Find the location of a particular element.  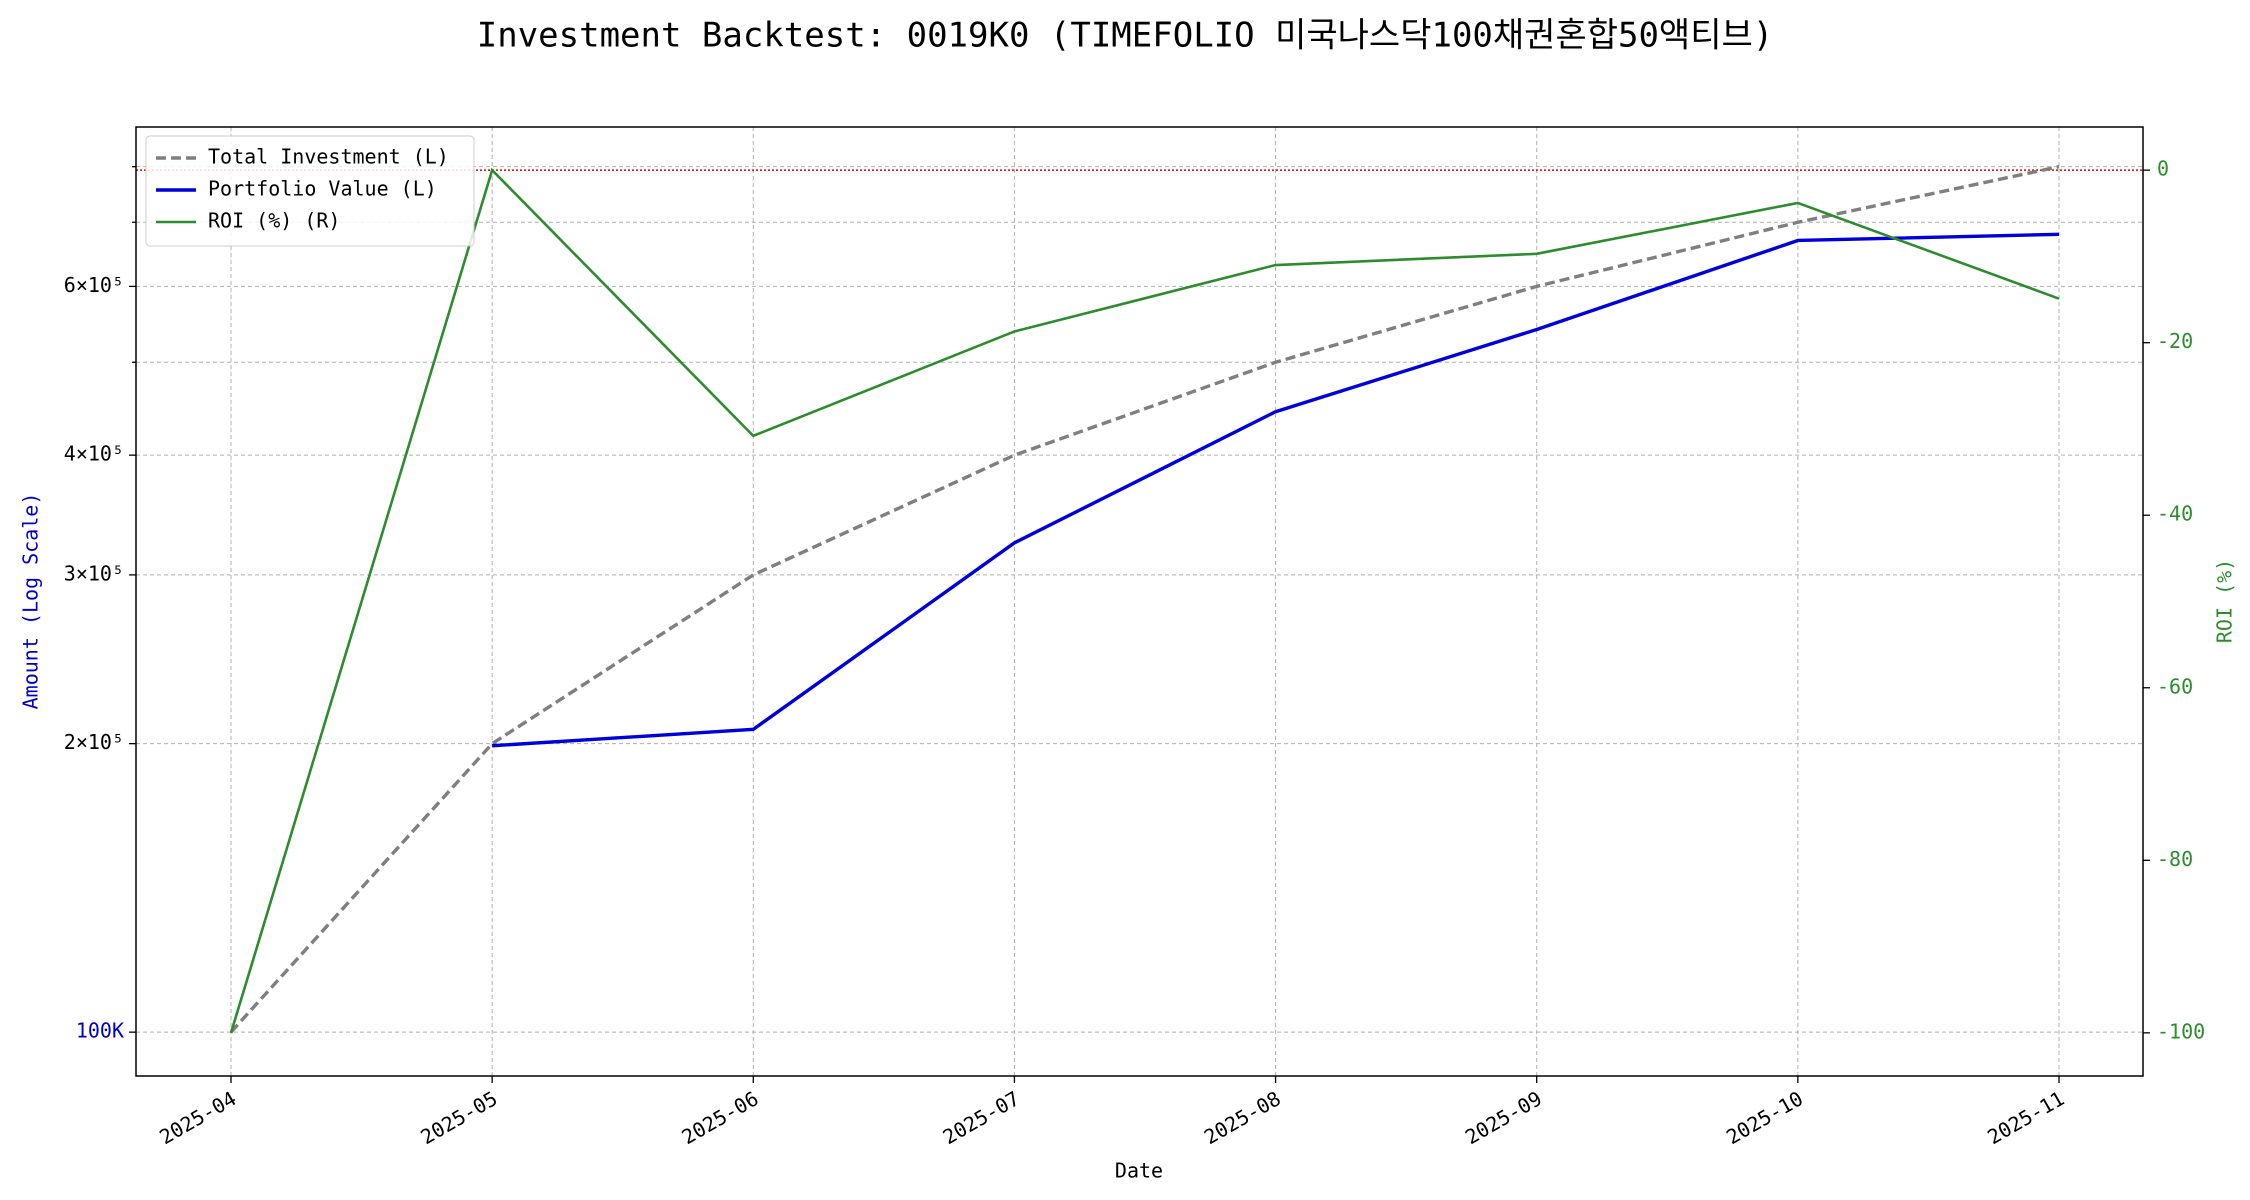

y-tick-label: 3×10⁵ is located at coordinates (94, 573).